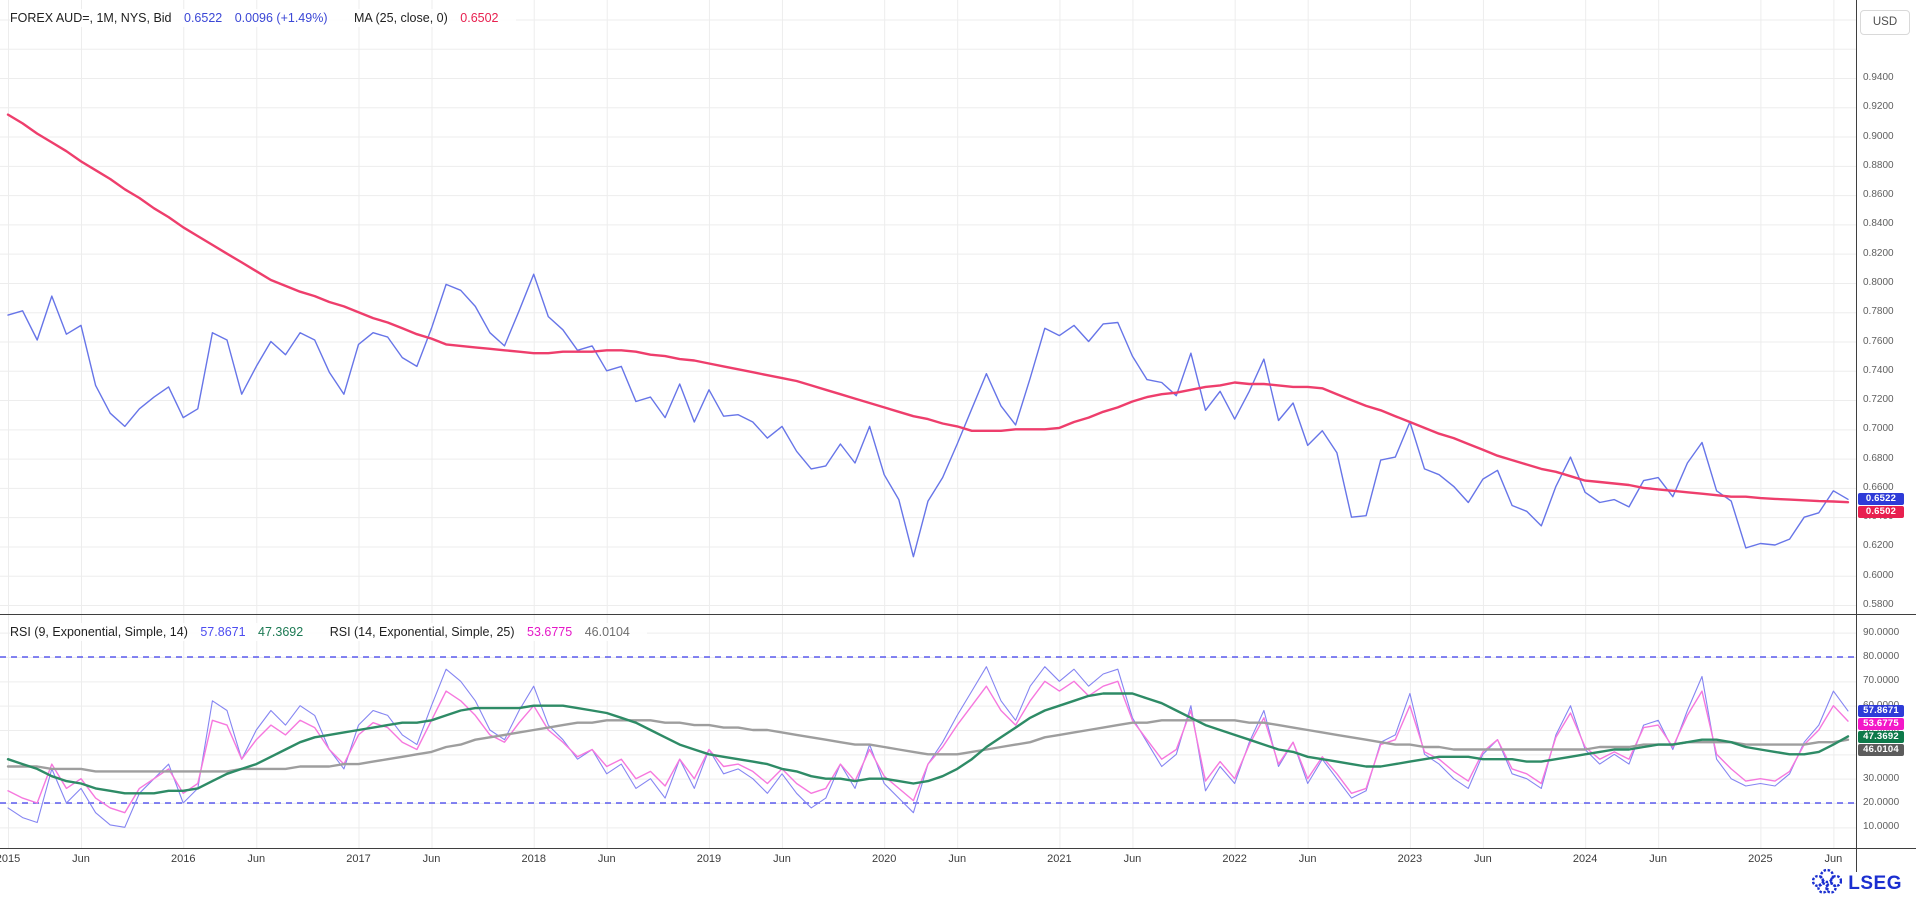 The width and height of the screenshot is (1916, 905). What do you see at coordinates (1881, 499) in the screenshot?
I see `last-value-badge: 0.6522` at bounding box center [1881, 499].